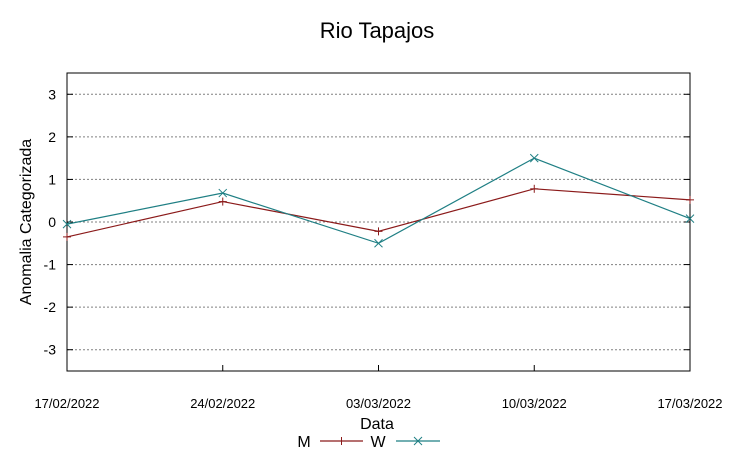  What do you see at coordinates (50, 307) in the screenshot?
I see `y-tick-label: -2` at bounding box center [50, 307].